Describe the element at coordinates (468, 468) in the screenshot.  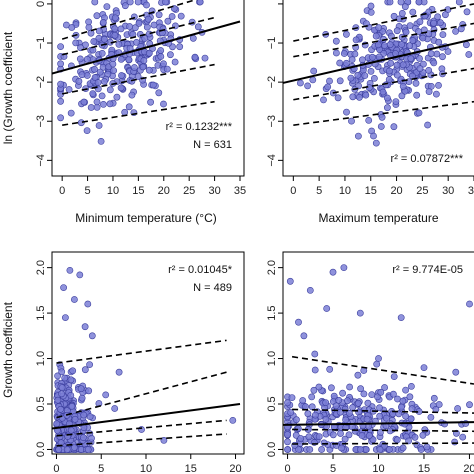
I see `x-tick-label: 20` at that location.